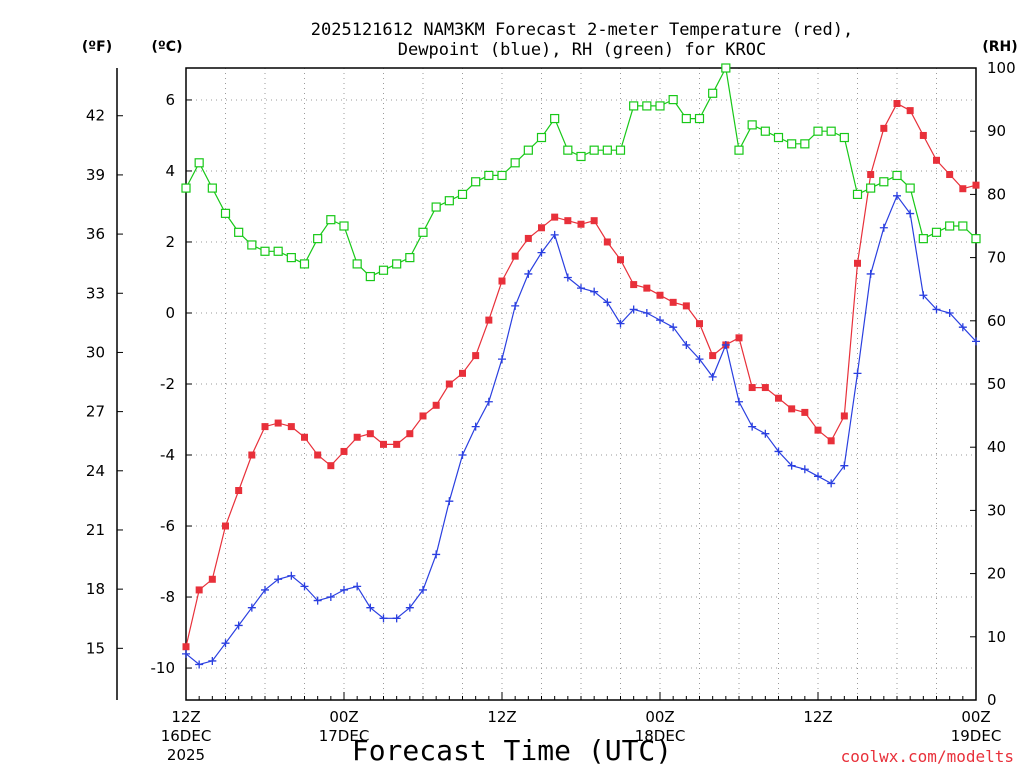  I want to click on fahrenheit-unit-label: (ºF), so click(97, 47).